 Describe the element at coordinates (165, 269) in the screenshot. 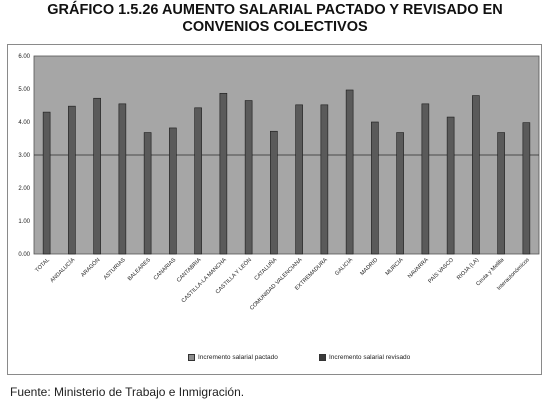

I see `x-tick-label: CANARIAS` at that location.